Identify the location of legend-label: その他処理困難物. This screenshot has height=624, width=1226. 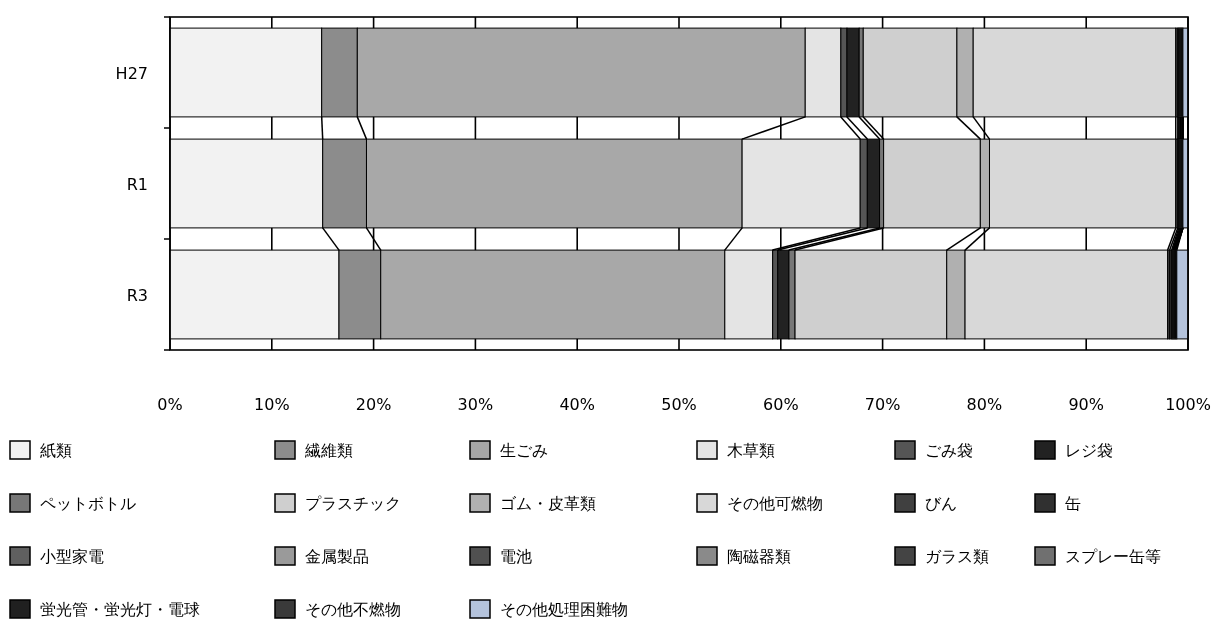
(564, 609).